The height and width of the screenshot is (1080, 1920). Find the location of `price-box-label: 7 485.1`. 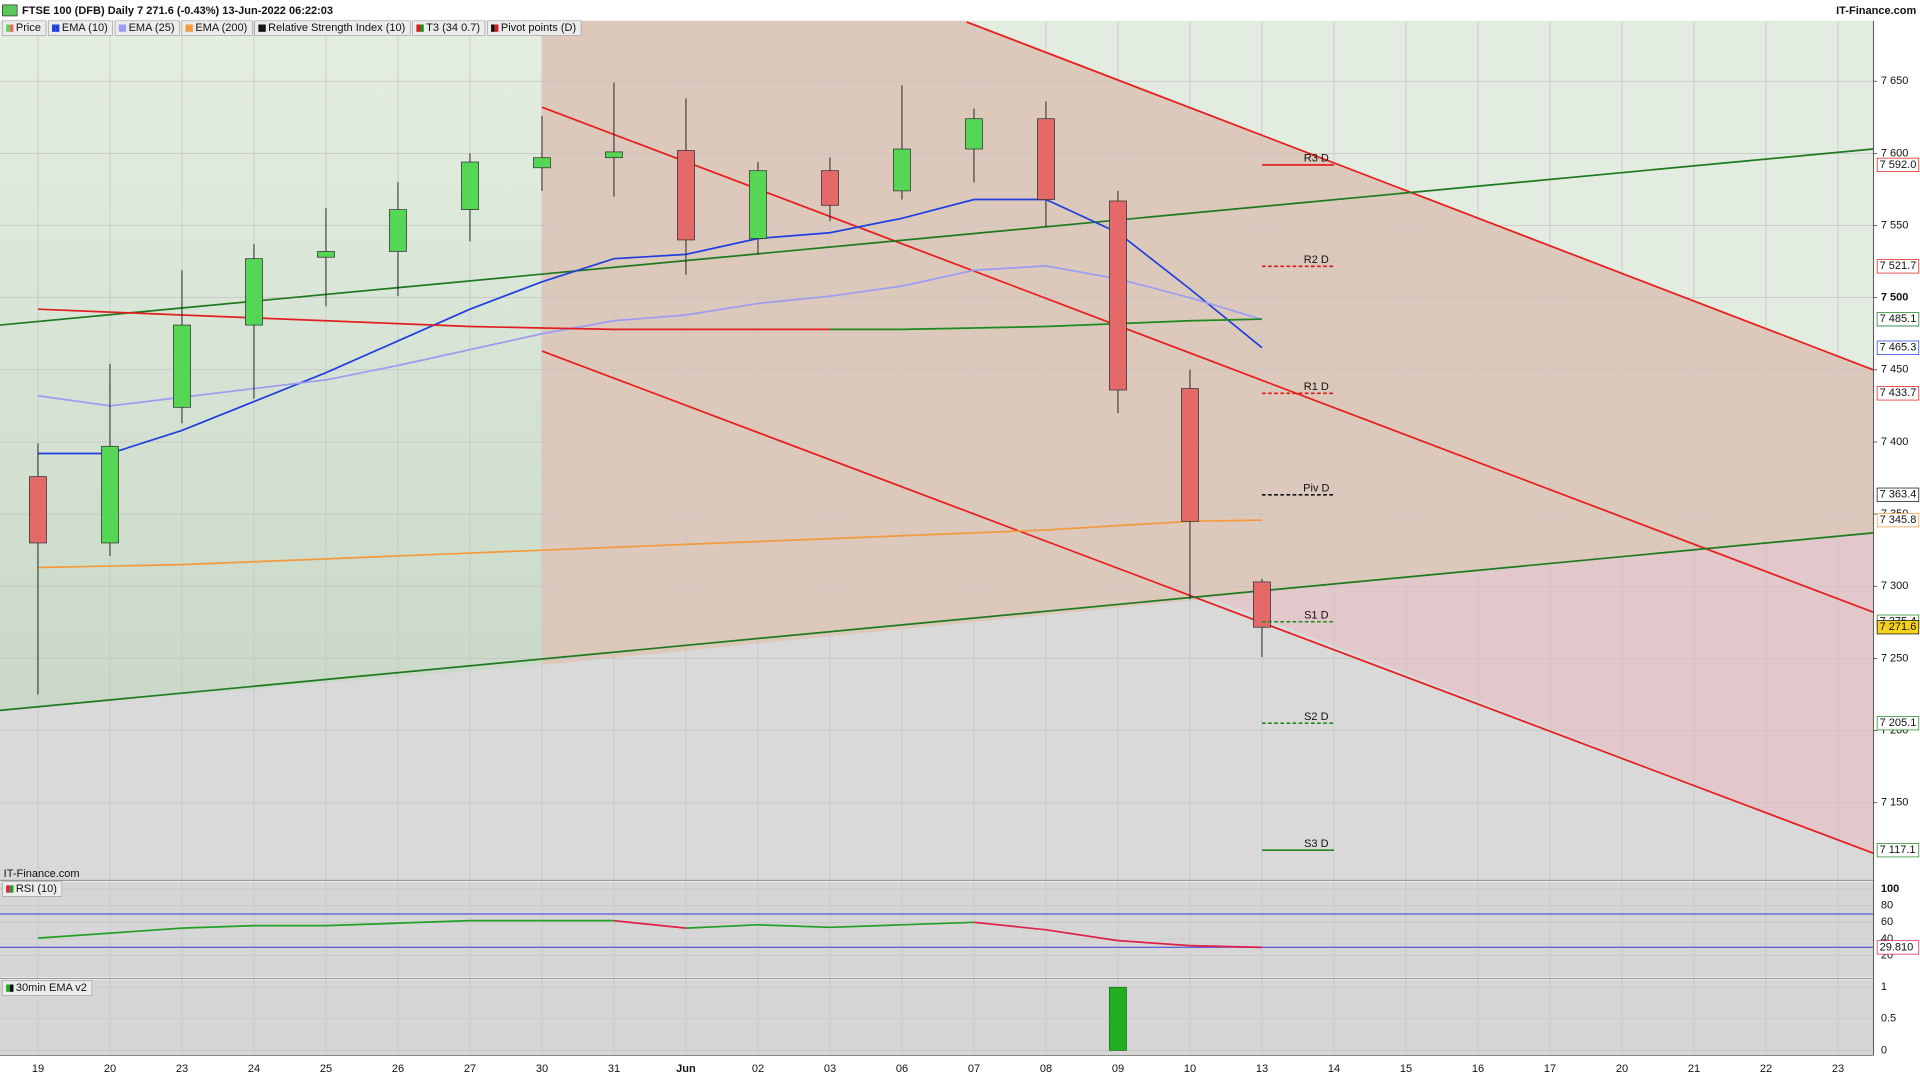

price-box-label: 7 485.1 is located at coordinates (1898, 319).